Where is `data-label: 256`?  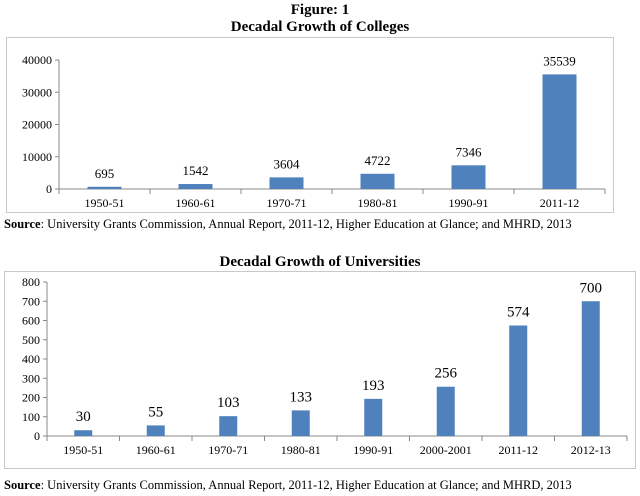
data-label: 256 is located at coordinates (446, 374).